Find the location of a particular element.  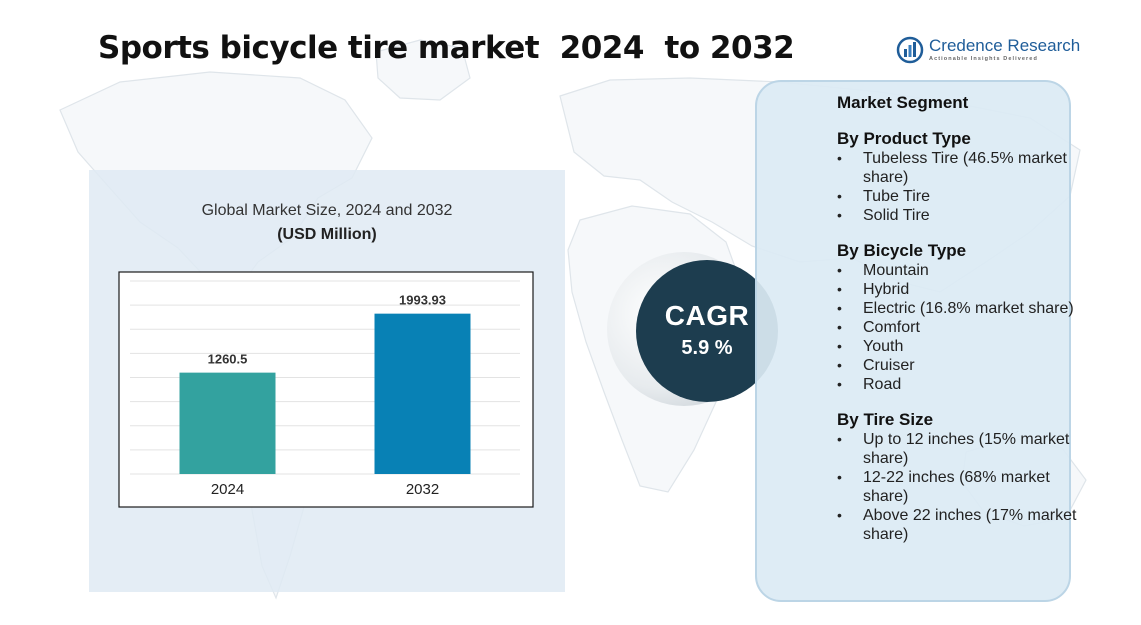

segment-group-product-type: By Product Type is located at coordinates (904, 138).